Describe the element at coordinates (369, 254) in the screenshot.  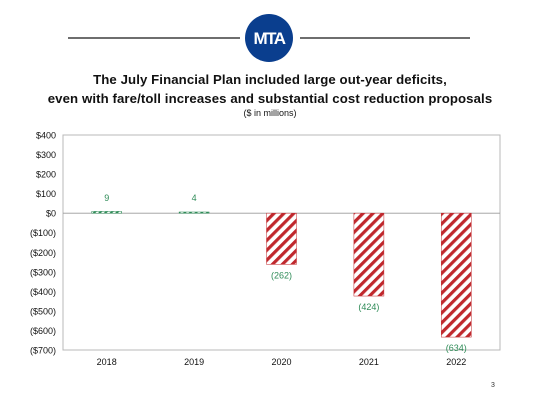
I see `bar-2021` at that location.